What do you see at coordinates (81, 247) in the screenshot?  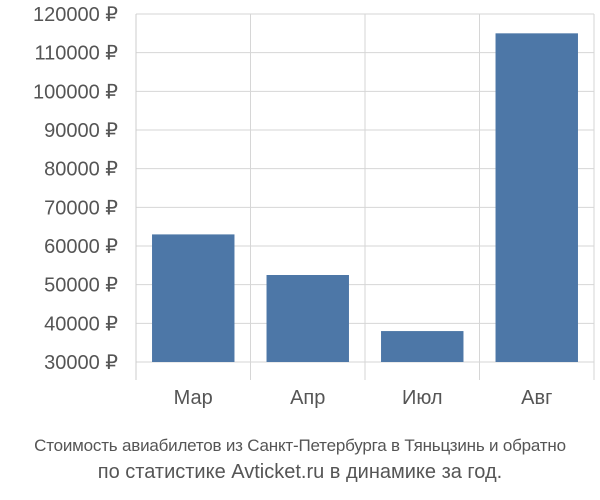 I see `y-tick-label: 60000 ₽` at bounding box center [81, 247].